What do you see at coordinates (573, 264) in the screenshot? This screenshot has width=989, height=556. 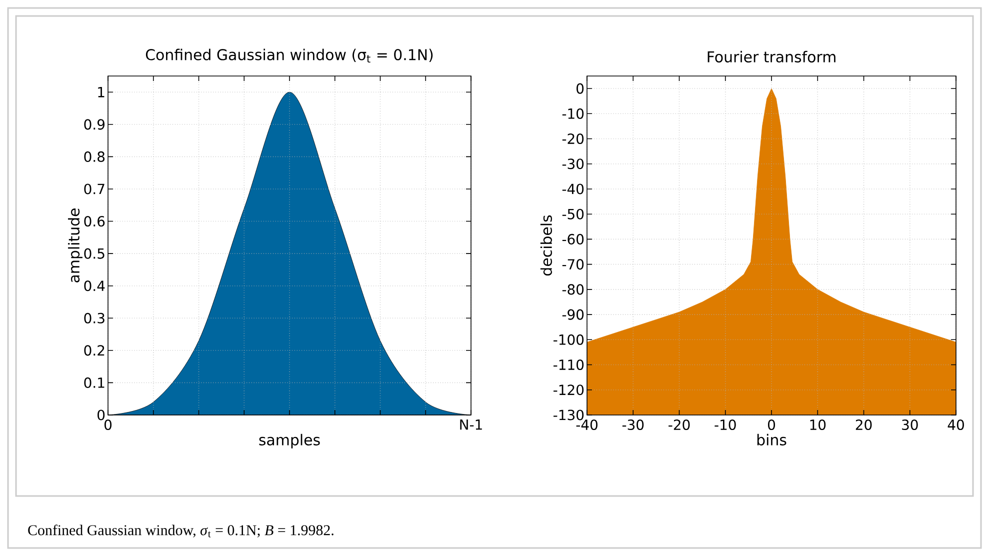 I see `y-tick-label: -70` at bounding box center [573, 264].